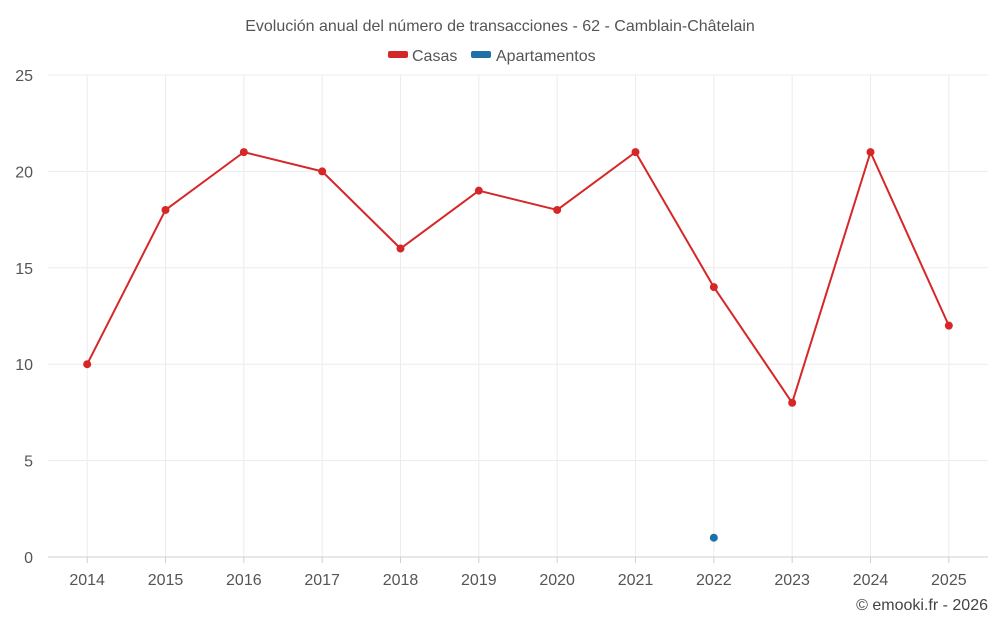 The width and height of the screenshot is (1000, 625). What do you see at coordinates (24, 172) in the screenshot?
I see `y-tick-label: 20` at bounding box center [24, 172].